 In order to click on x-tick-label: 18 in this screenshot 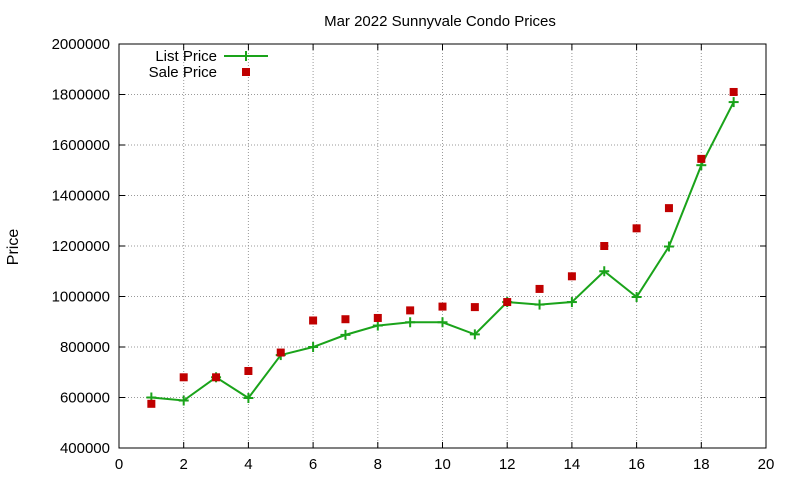, I will do `click(701, 464)`.